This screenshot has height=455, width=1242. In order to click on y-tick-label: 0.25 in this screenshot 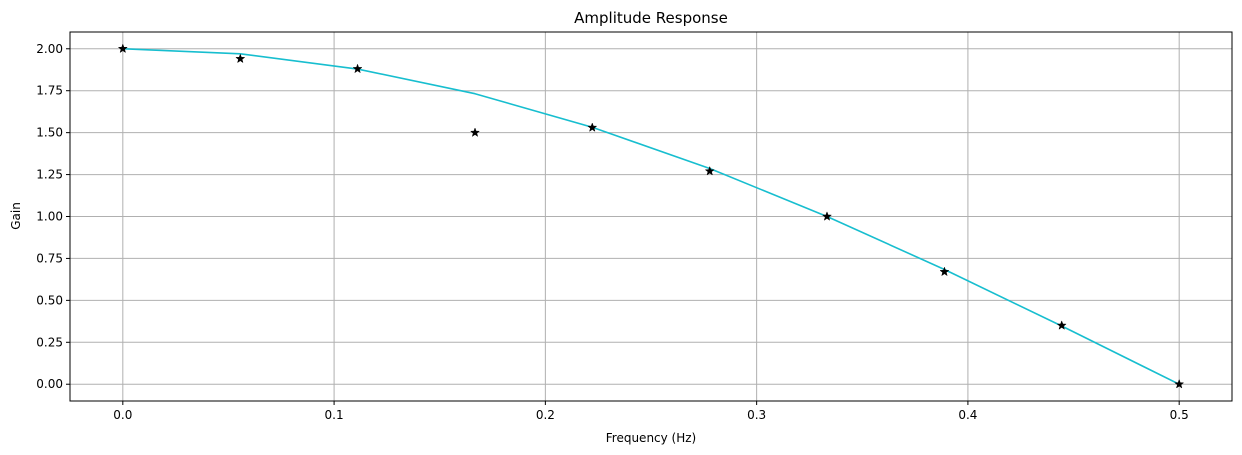, I will do `click(49, 342)`.